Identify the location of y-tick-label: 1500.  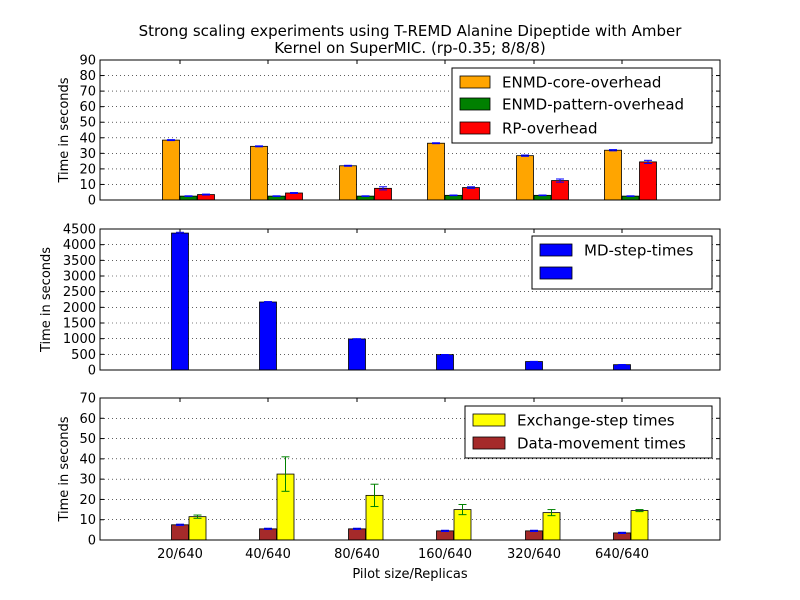
(79, 324).